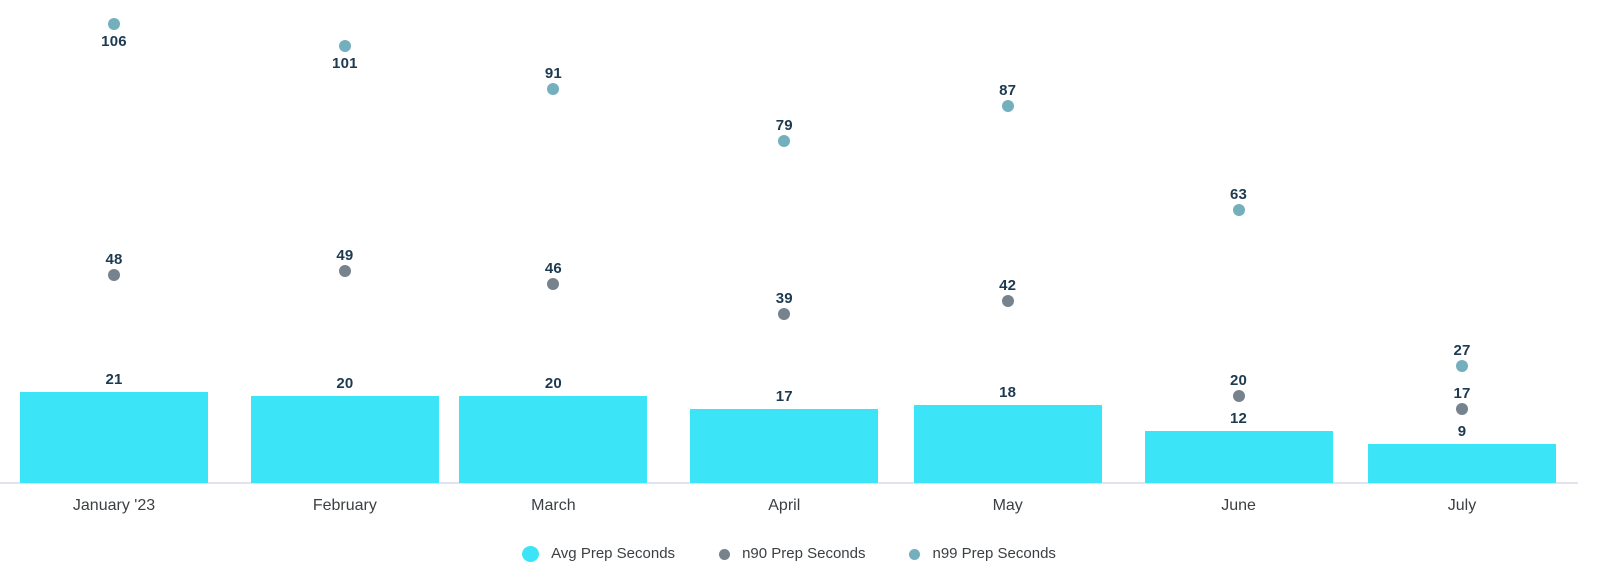 Image resolution: width=1600 pixels, height=581 pixels. I want to click on n99-prep-seconds-value-label: 101, so click(345, 63).